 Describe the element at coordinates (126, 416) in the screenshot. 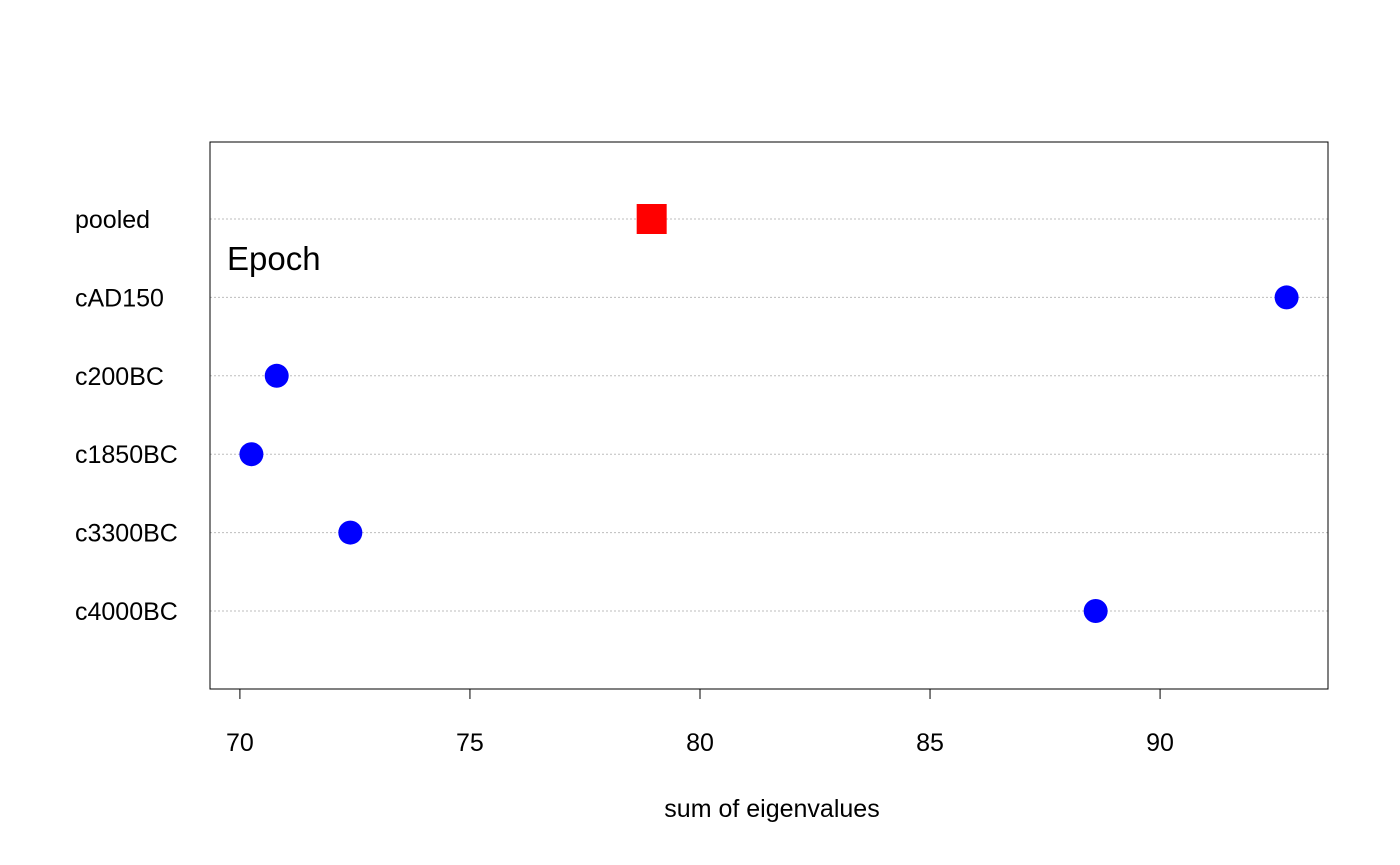

I see `category-labels: pooled cAD150 c200BC c1850BC c3300BC c4000BC` at that location.